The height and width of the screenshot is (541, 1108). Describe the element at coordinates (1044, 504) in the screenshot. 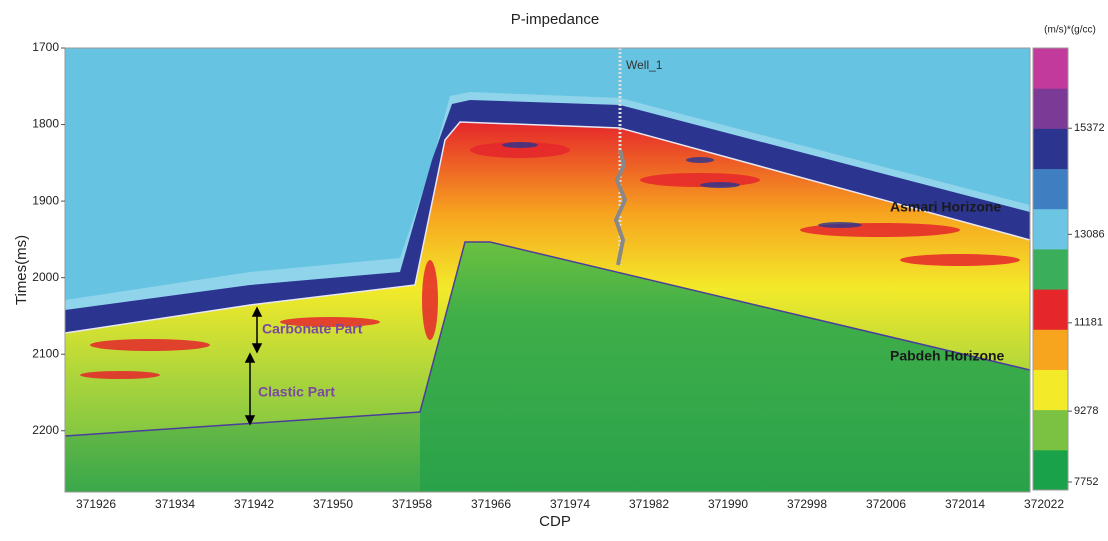

I see `x-tick-label: 372022` at that location.